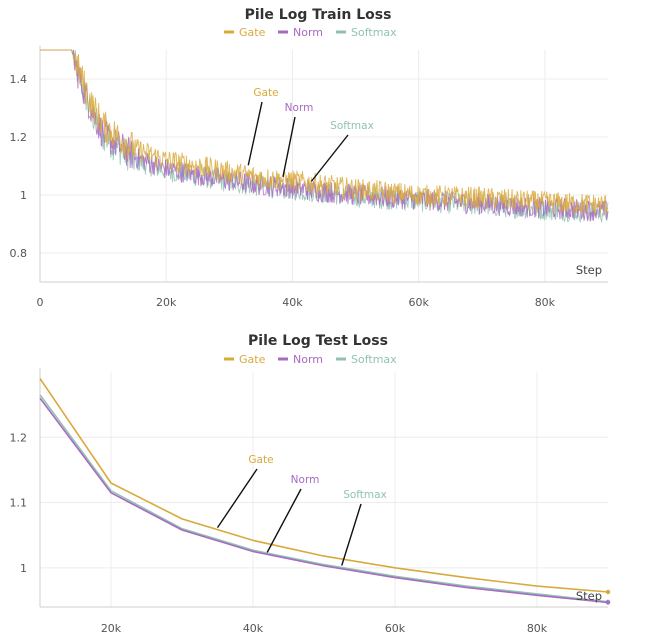 This screenshot has height=636, width=647. What do you see at coordinates (608, 592) in the screenshot?
I see `series-end-point-gate` at bounding box center [608, 592].